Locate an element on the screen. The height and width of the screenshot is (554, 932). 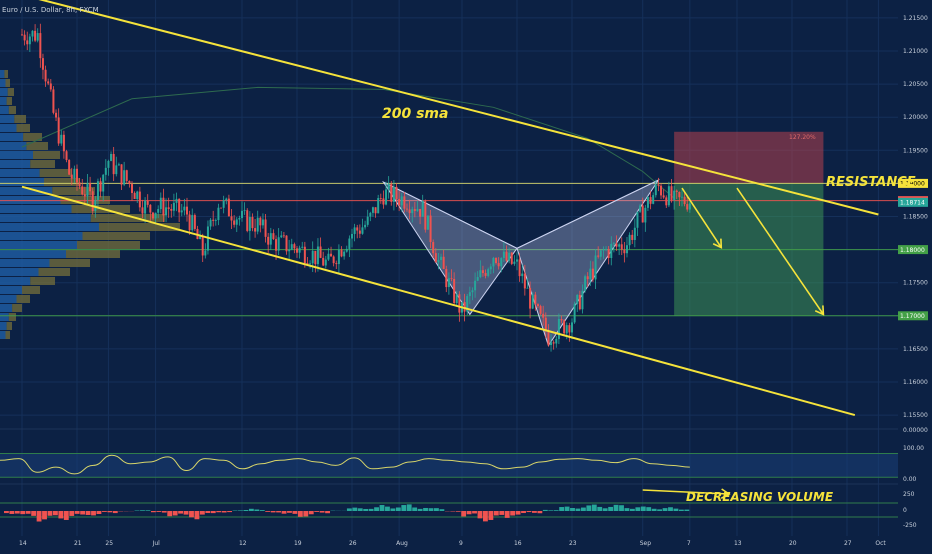
position-zones is located at coordinates (748, 224).